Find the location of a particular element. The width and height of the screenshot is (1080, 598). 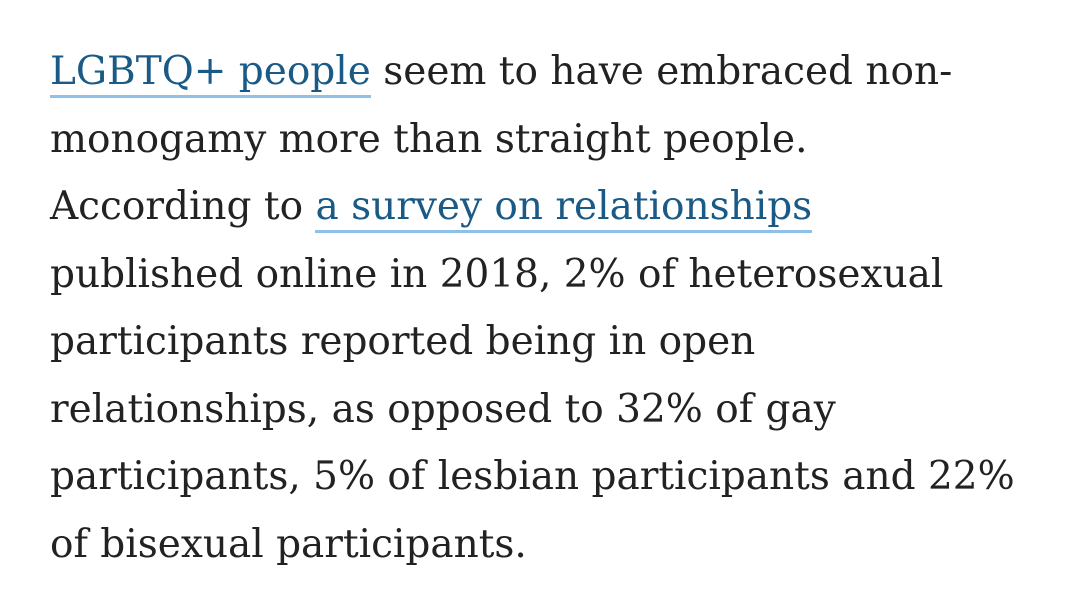

survey-on-relationships-link: a survey on relationships is located at coordinates (564, 208).